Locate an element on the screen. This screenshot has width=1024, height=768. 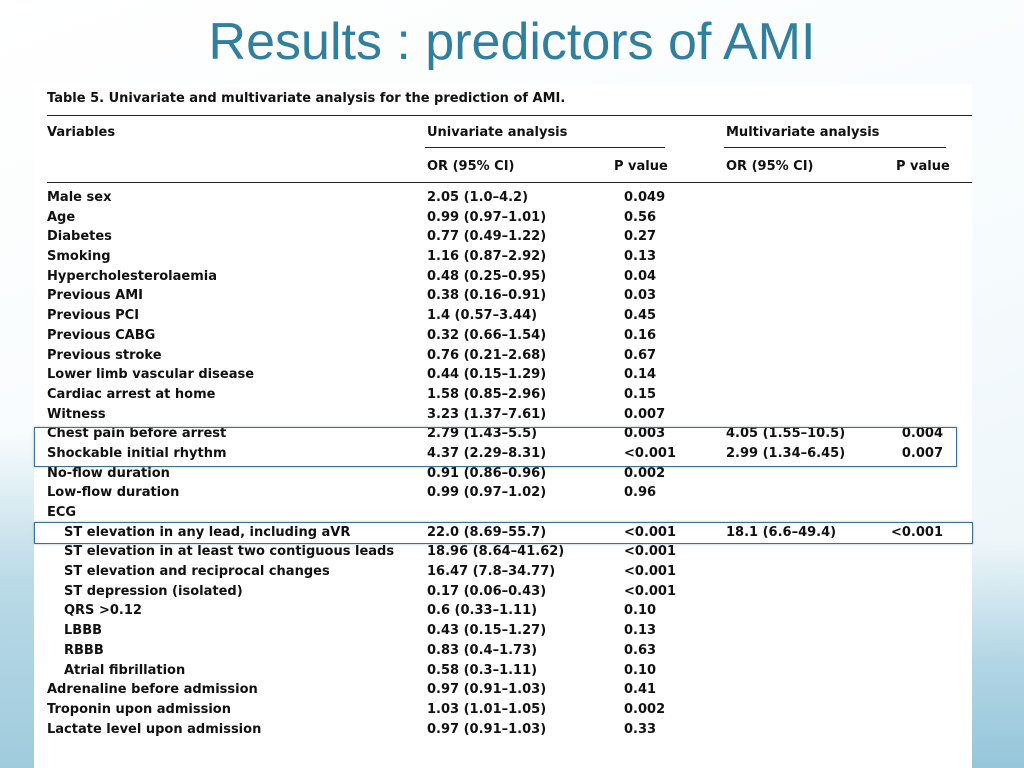
table-row: Diabetes 0.77 (0.49–1.22) 0.27 is located at coordinates (503, 237).